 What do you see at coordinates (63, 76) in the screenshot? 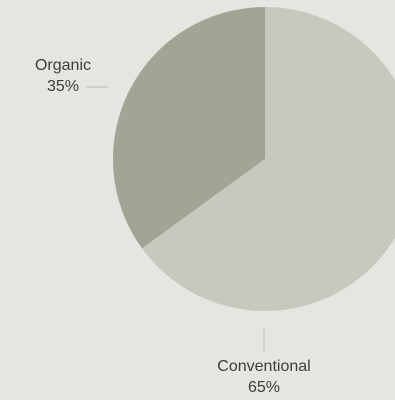
I see `slice-label-organic: Organic 35%` at bounding box center [63, 76].